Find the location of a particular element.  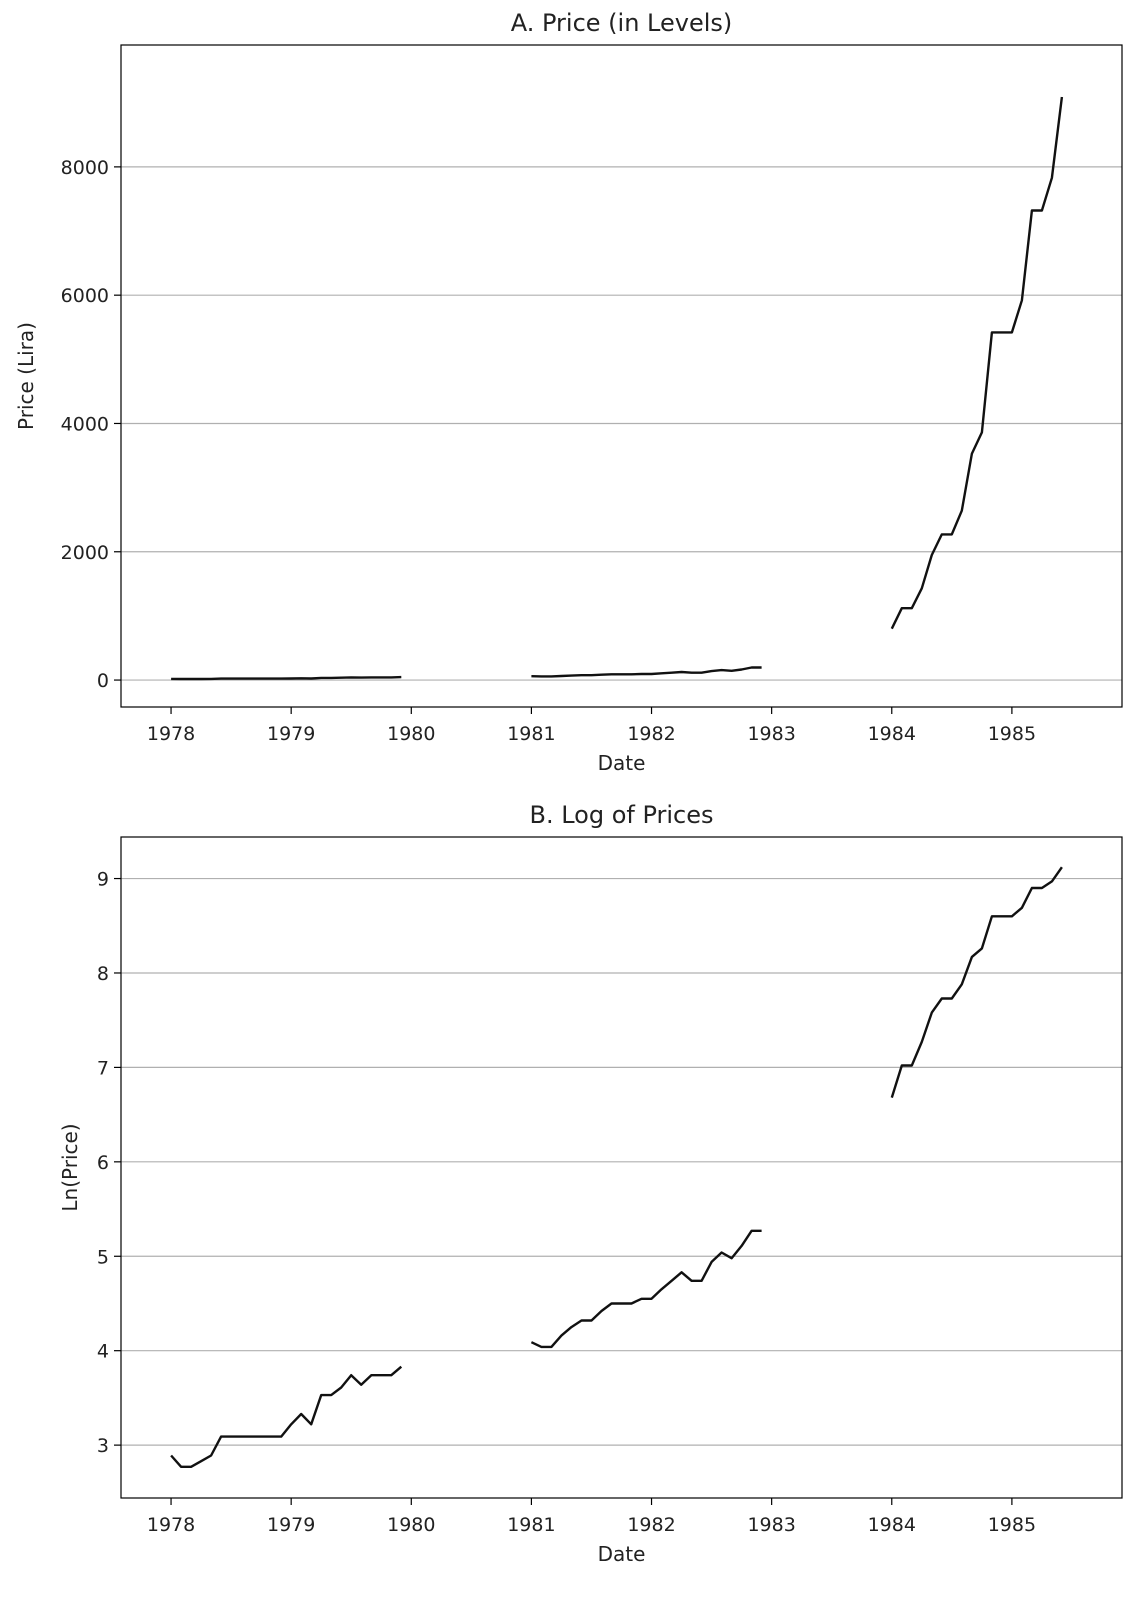

y-tick-label: 6 is located at coordinates (103, 1163).